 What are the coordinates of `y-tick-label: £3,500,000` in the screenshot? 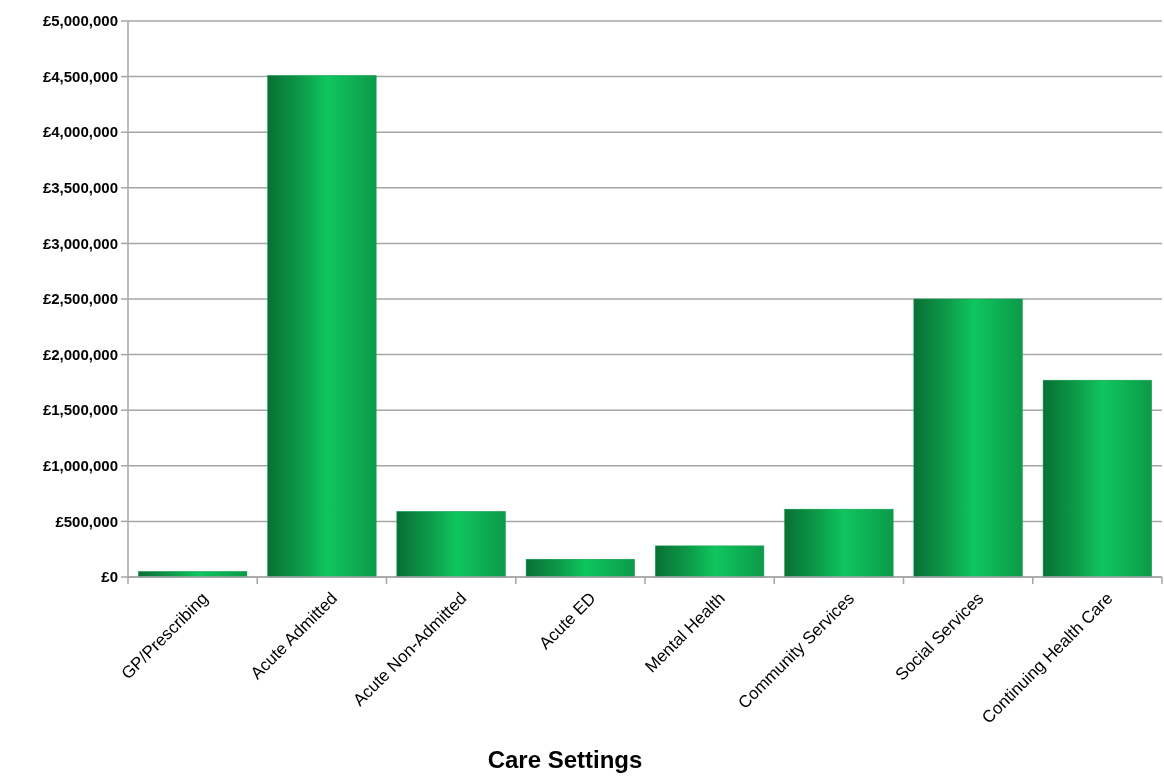 It's located at (80, 188).